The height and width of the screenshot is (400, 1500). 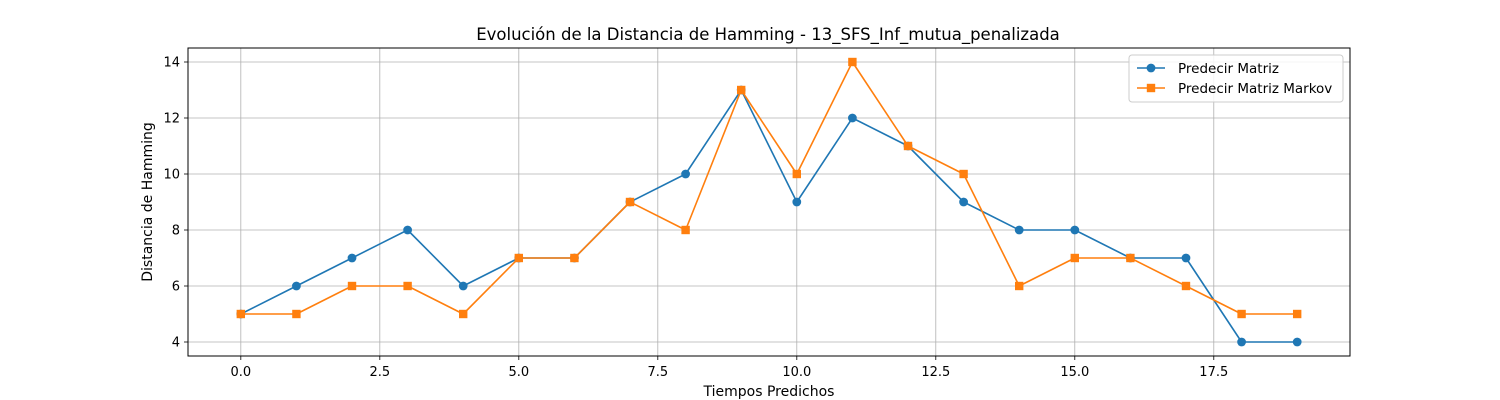 What do you see at coordinates (657, 372) in the screenshot?
I see `x-tick-label: 7.5` at bounding box center [657, 372].